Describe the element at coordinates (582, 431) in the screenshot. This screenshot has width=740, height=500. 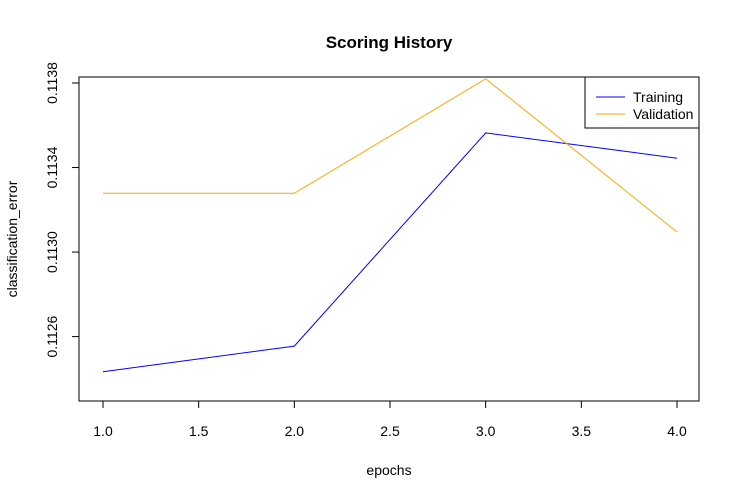
I see `x-tick-label: 3.5` at that location.